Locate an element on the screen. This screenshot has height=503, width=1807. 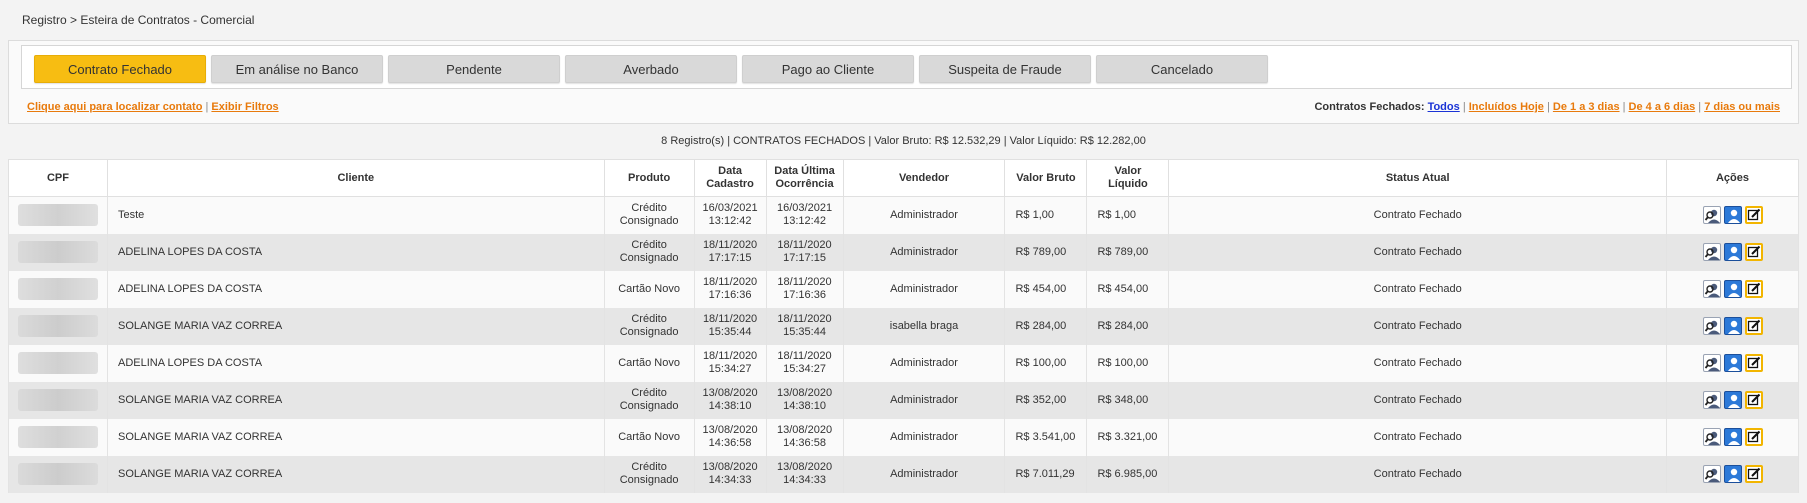
tab-suspeita-de-fraude: Suspeita de Fraude is located at coordinates (1005, 69).